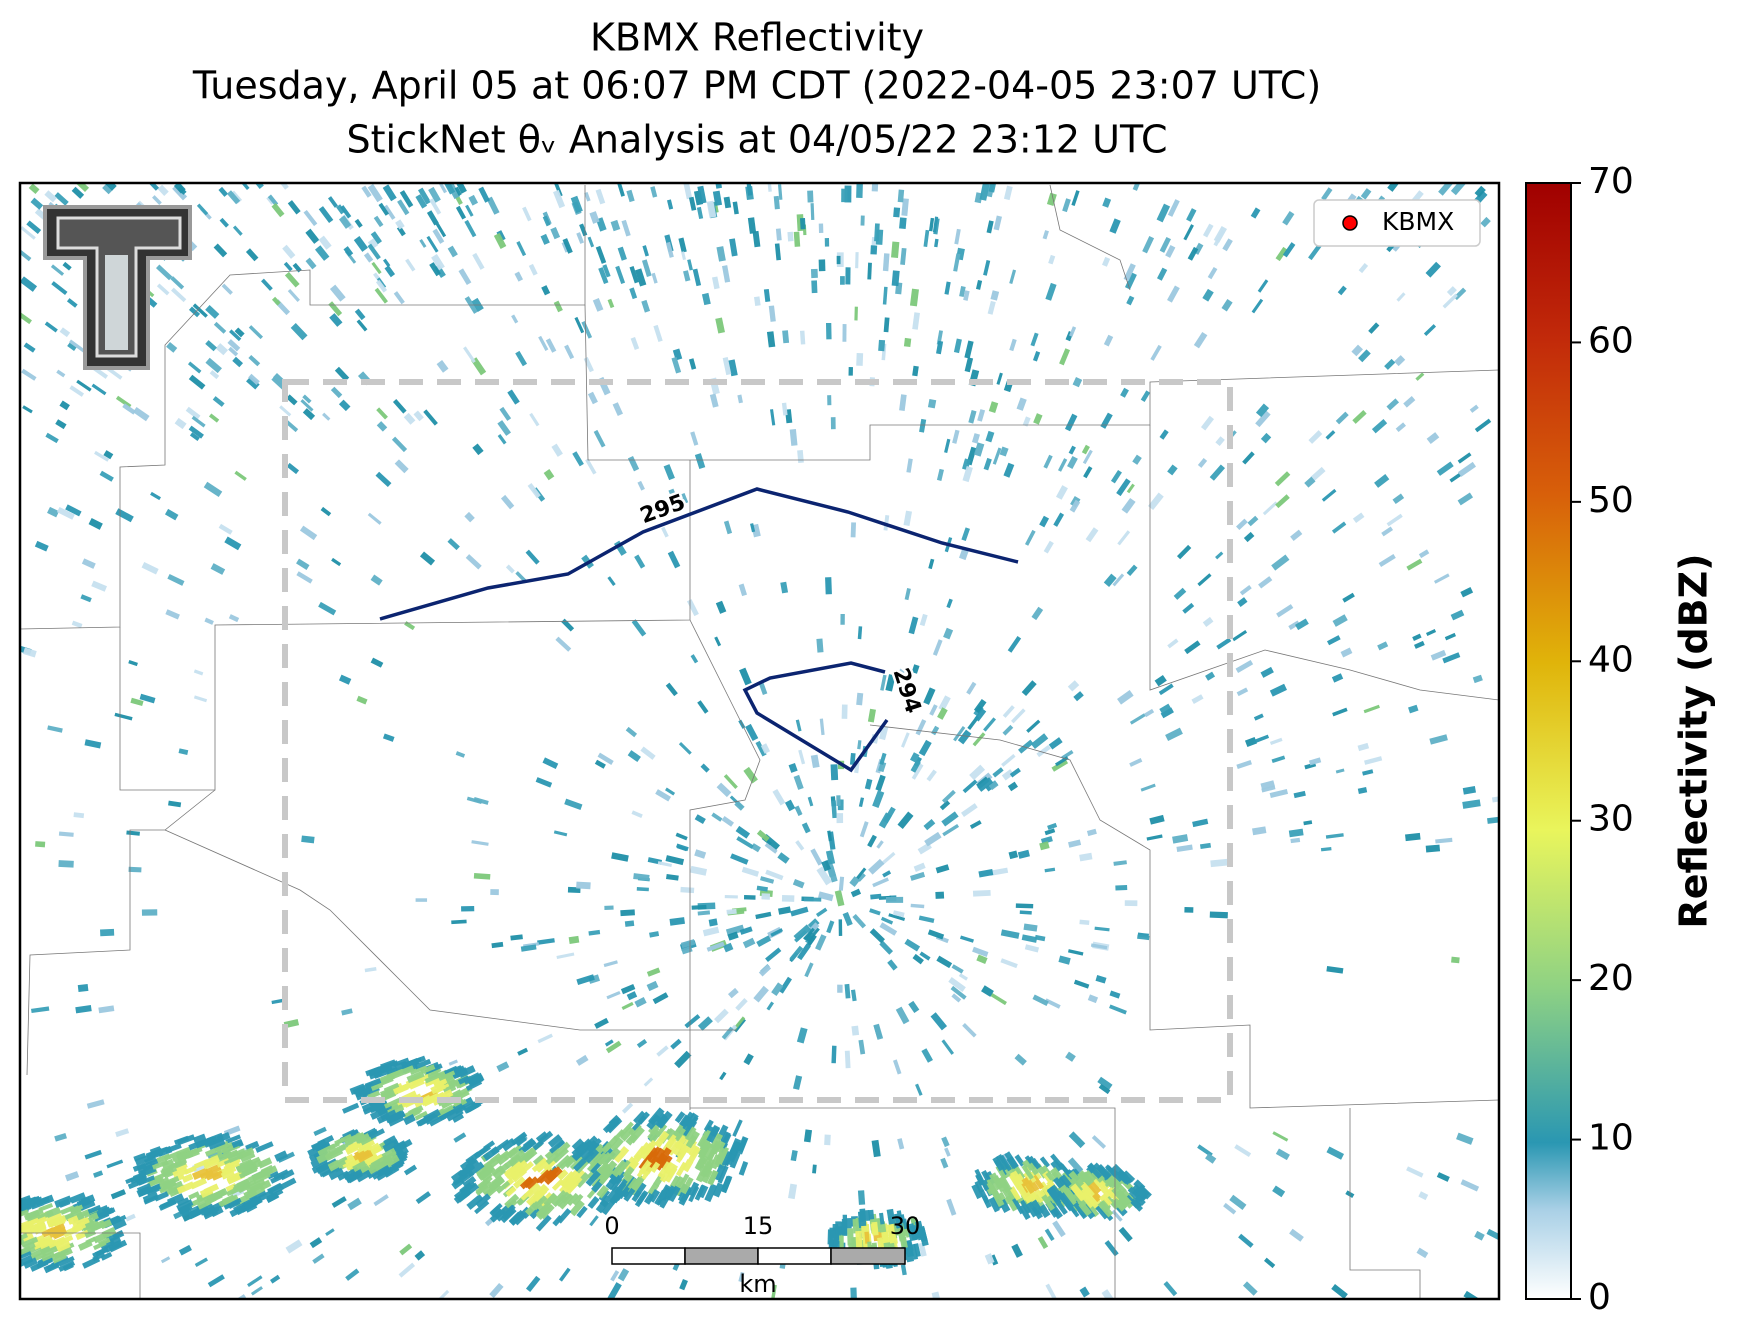 This screenshot has width=1738, height=1344. What do you see at coordinates (1611, 1138) in the screenshot?
I see `colorbar-tick-label: 10` at bounding box center [1611, 1138].